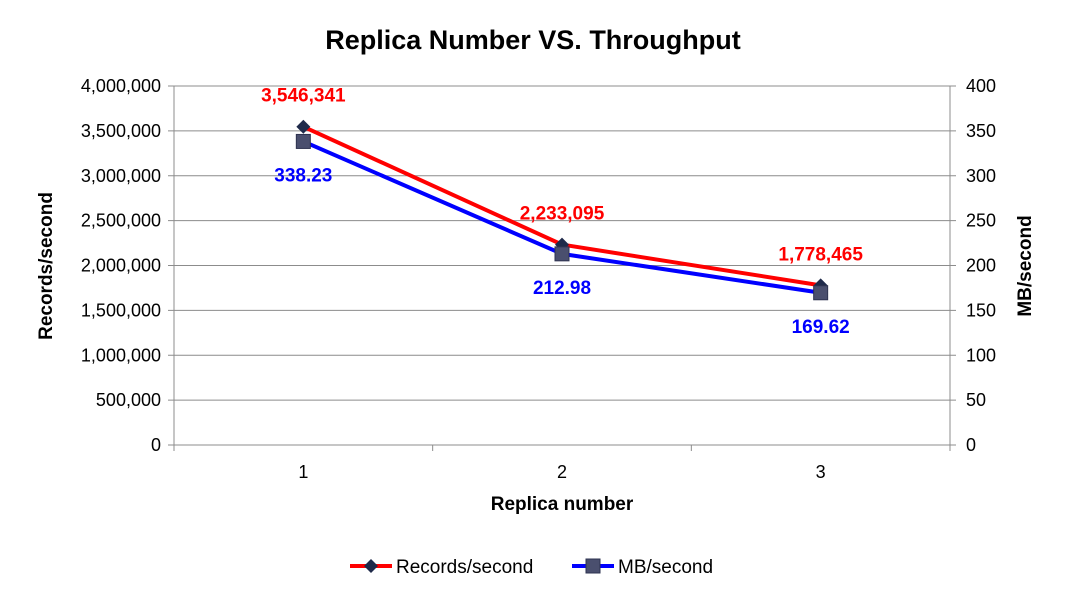  I want to click on data-label: 1,778,465, so click(820, 254).